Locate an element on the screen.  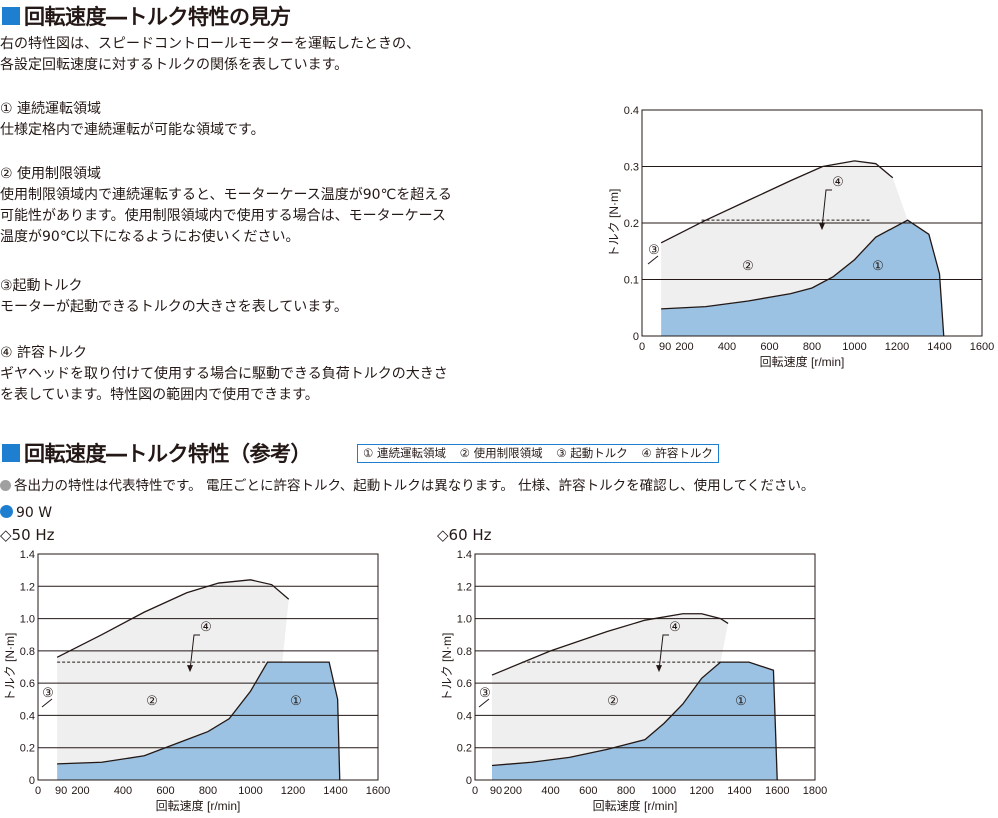
section2-title: 回転速度―トルク特性（参考） is located at coordinates (168, 454).